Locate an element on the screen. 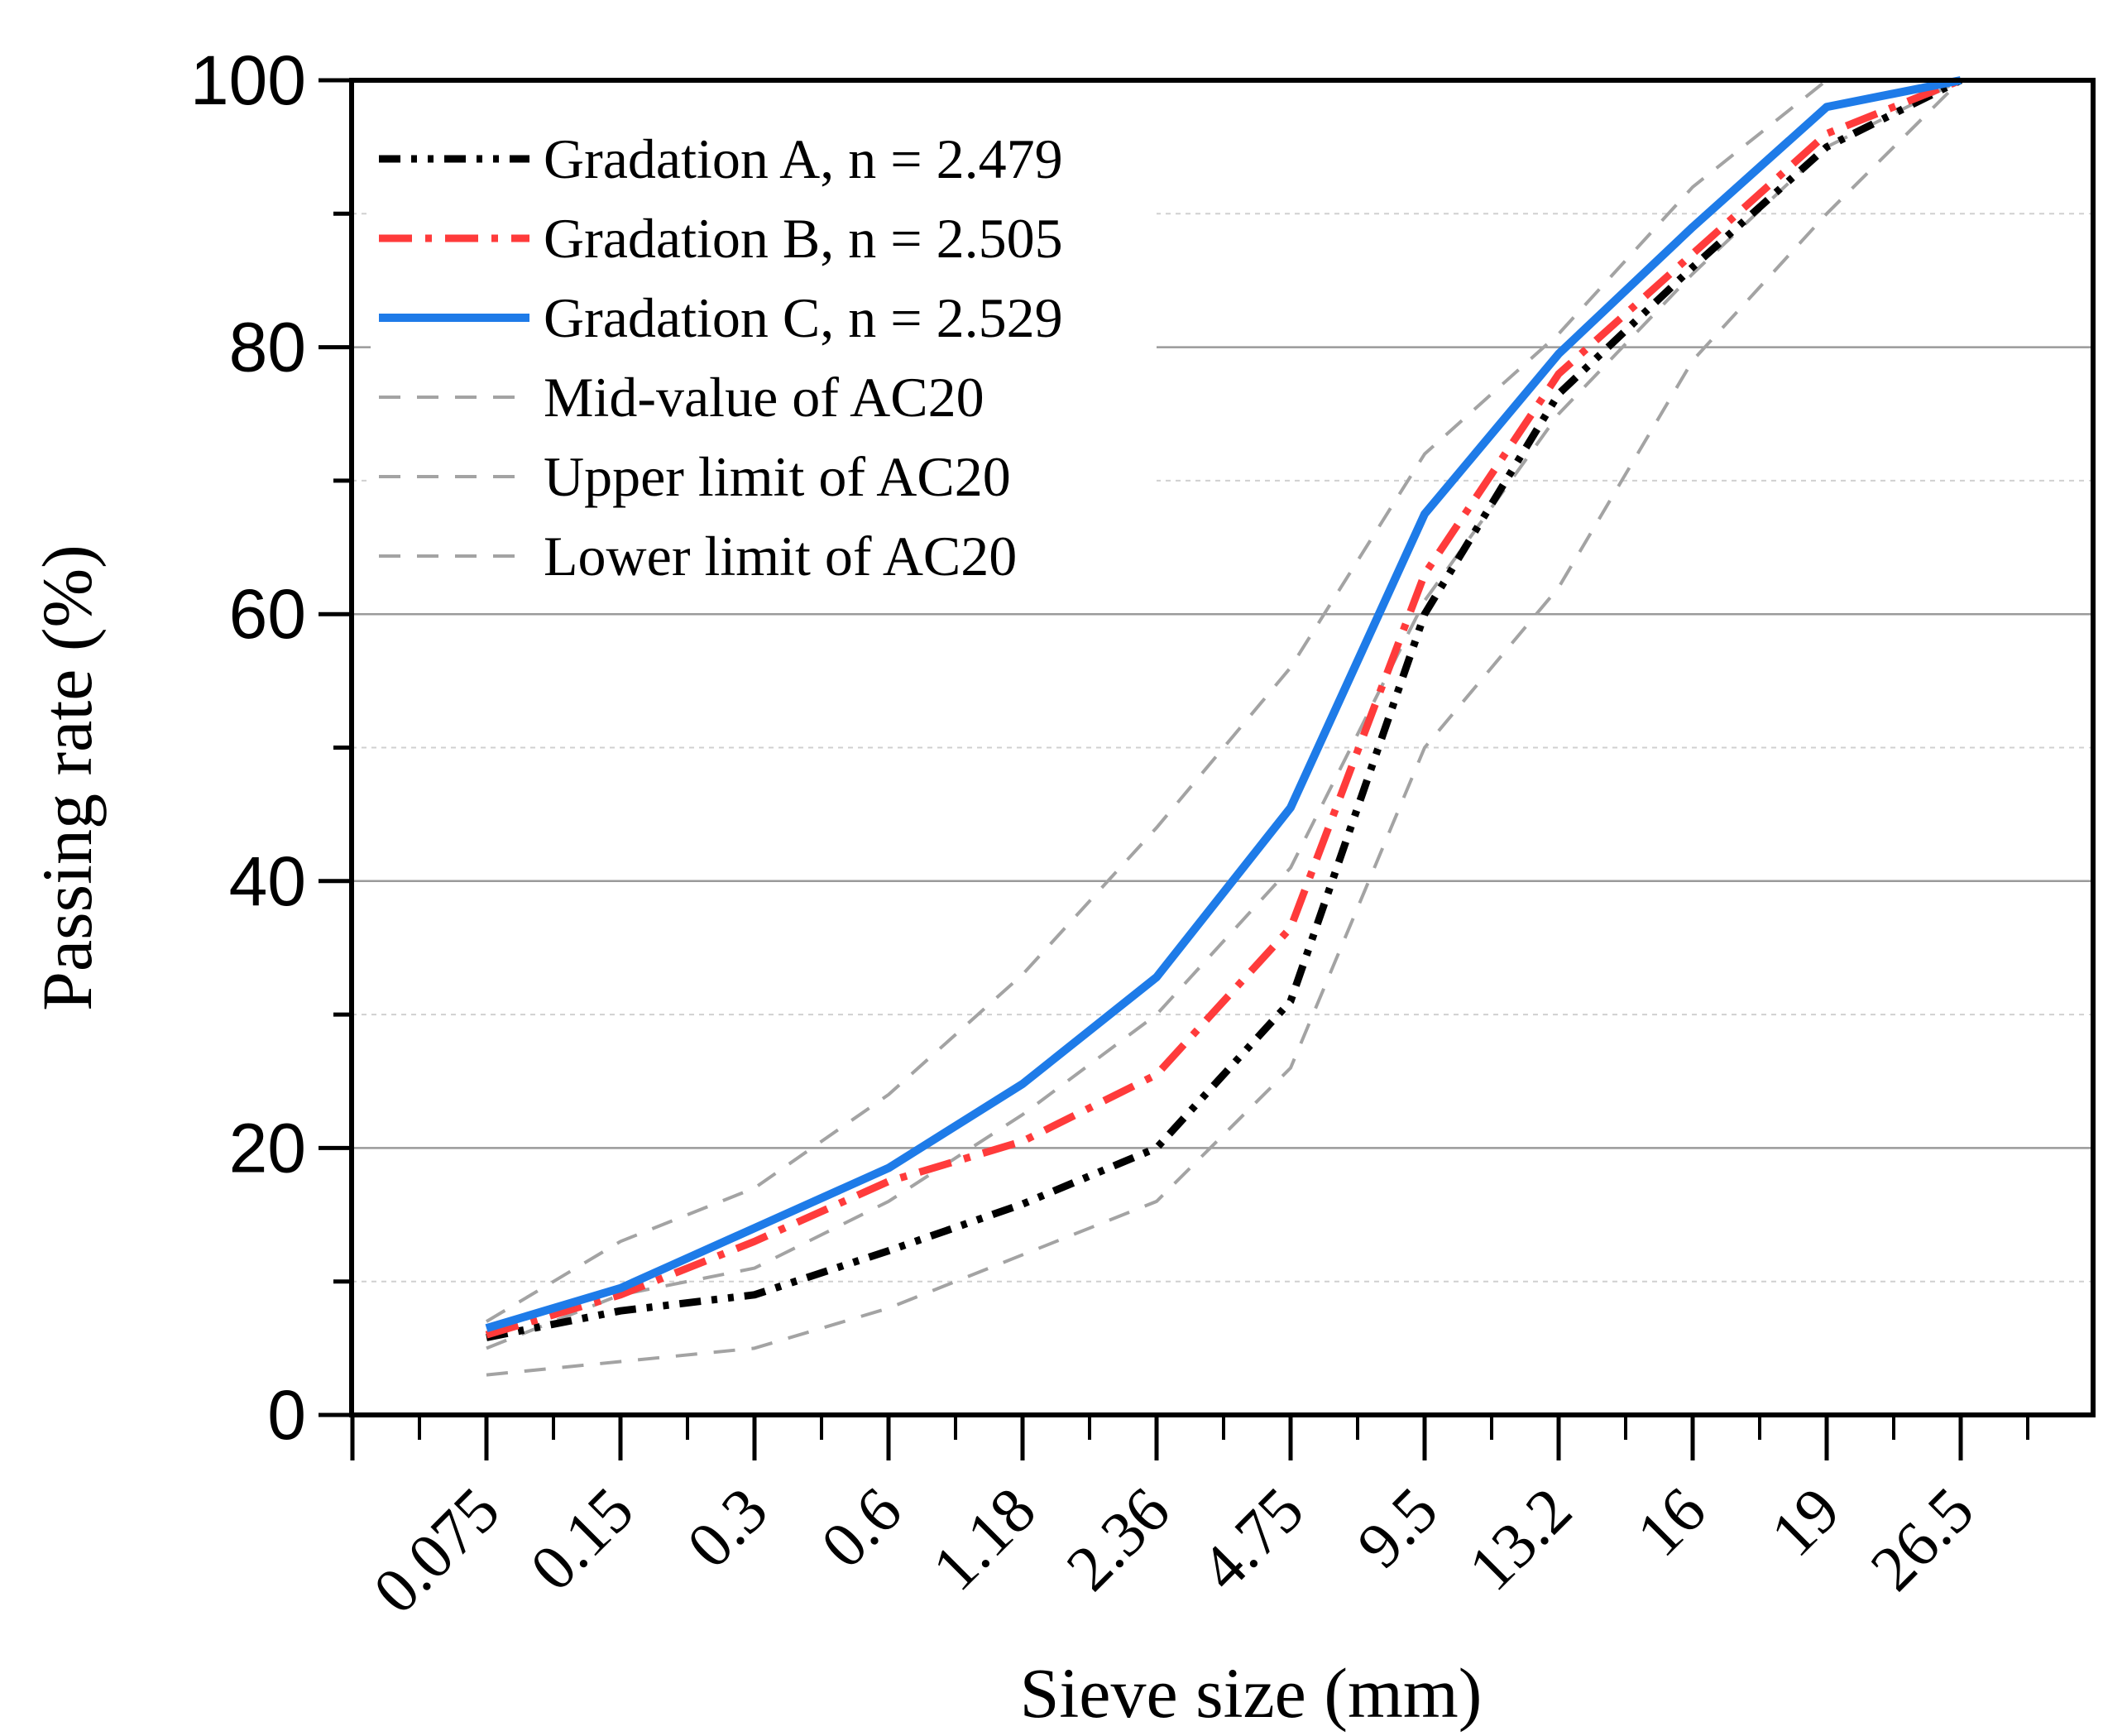  y-tick-label: 20 is located at coordinates (267, 1148).